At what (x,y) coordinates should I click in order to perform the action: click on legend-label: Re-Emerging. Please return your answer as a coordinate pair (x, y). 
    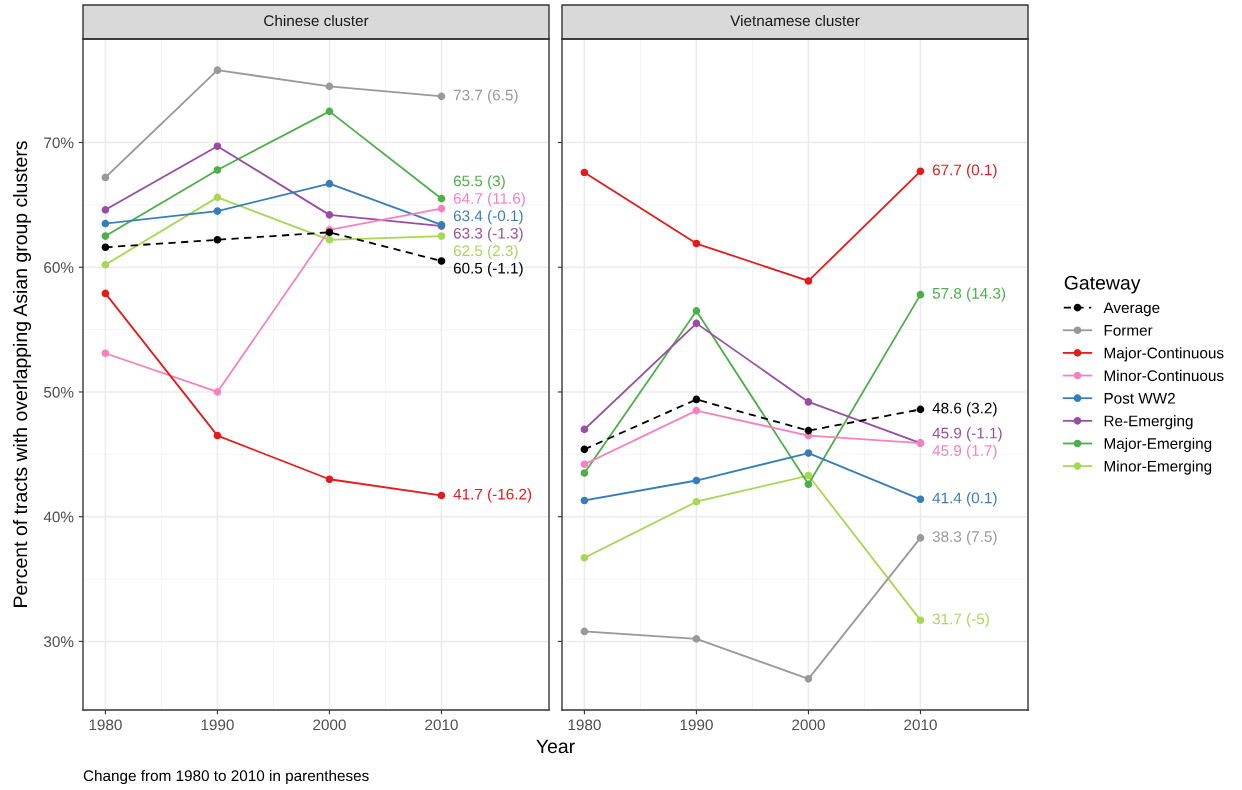
    Looking at the image, I should click on (1148, 422).